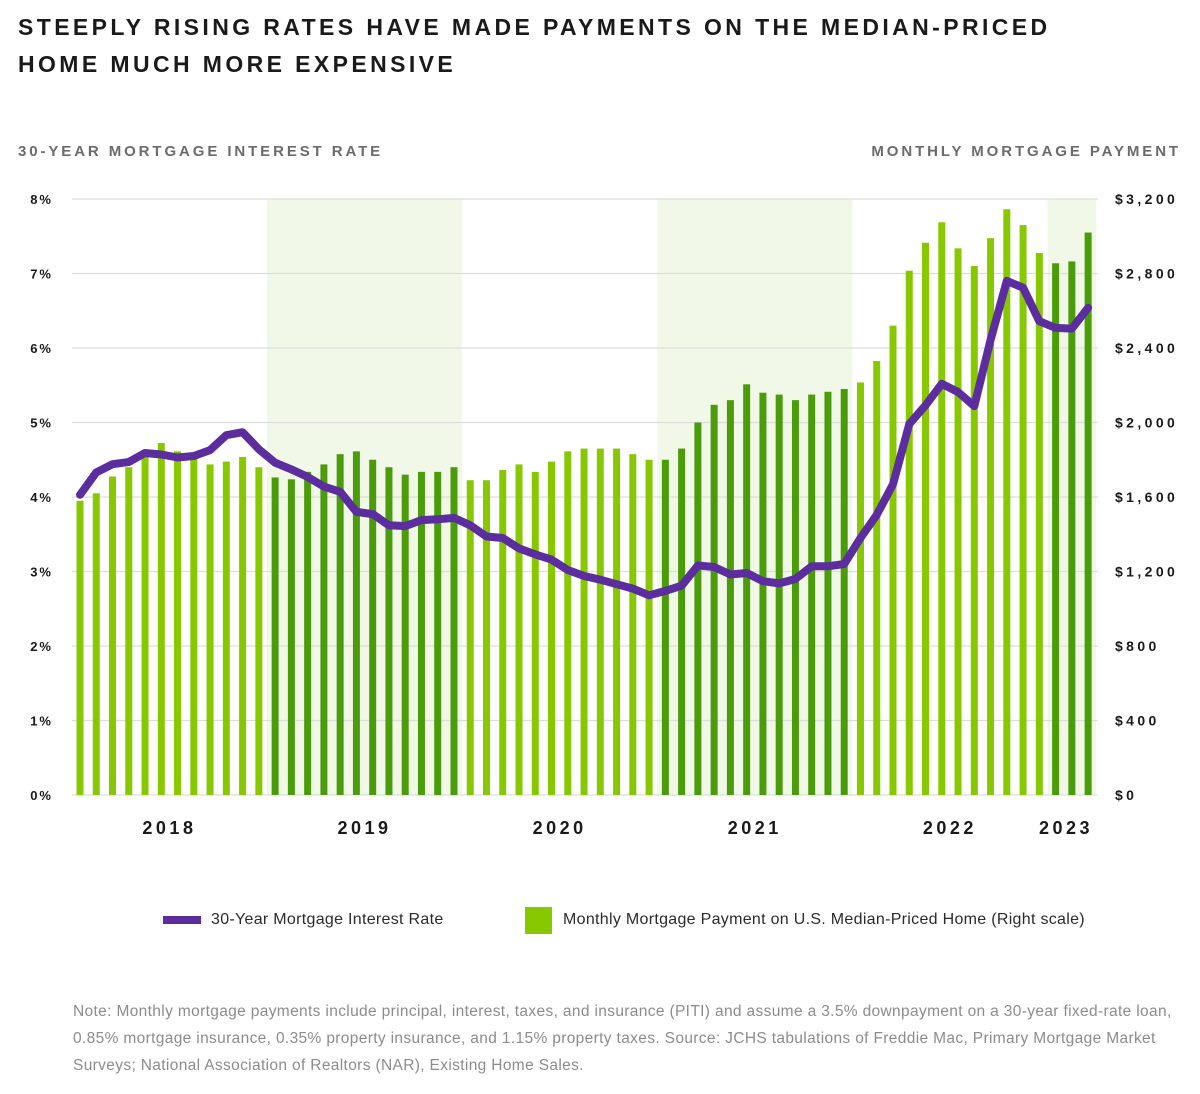  Describe the element at coordinates (169, 828) in the screenshot. I see `x-tick-label: 2018` at that location.